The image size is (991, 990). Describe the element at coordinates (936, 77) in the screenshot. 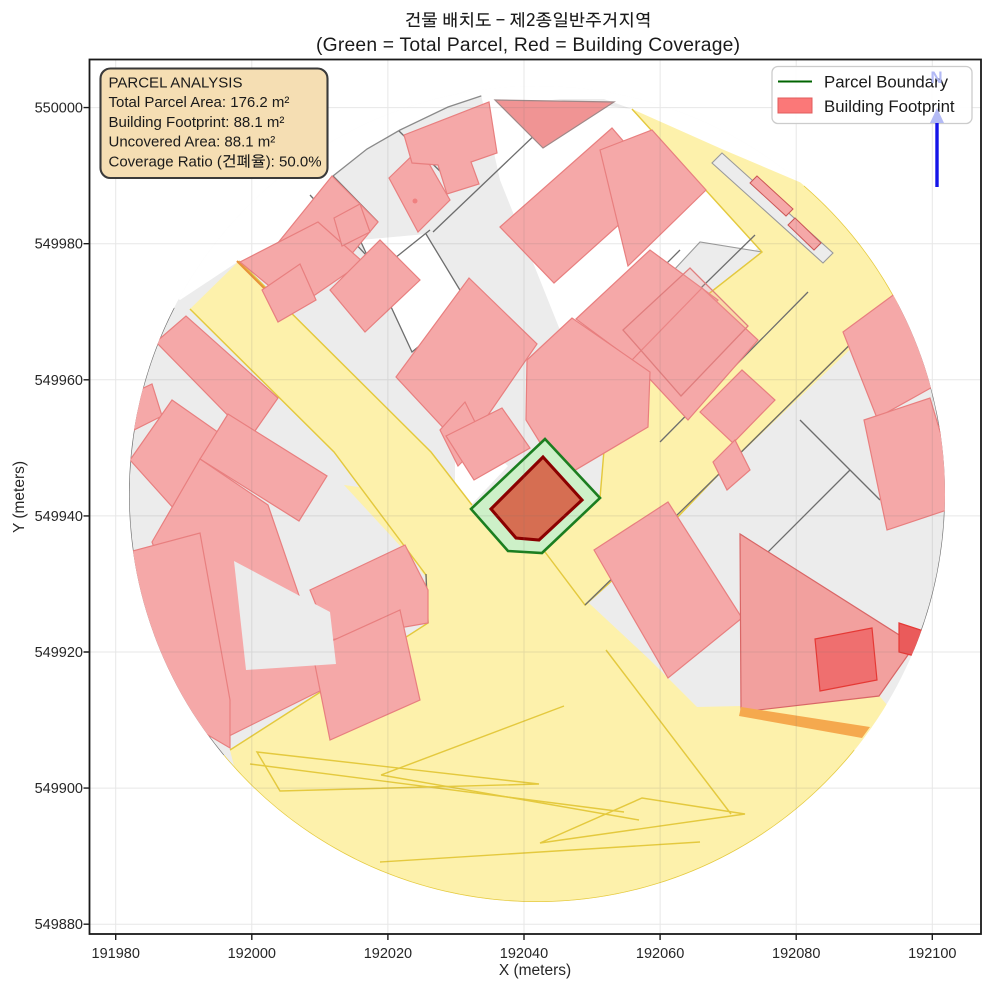

I see `svg-text: N` at that location.